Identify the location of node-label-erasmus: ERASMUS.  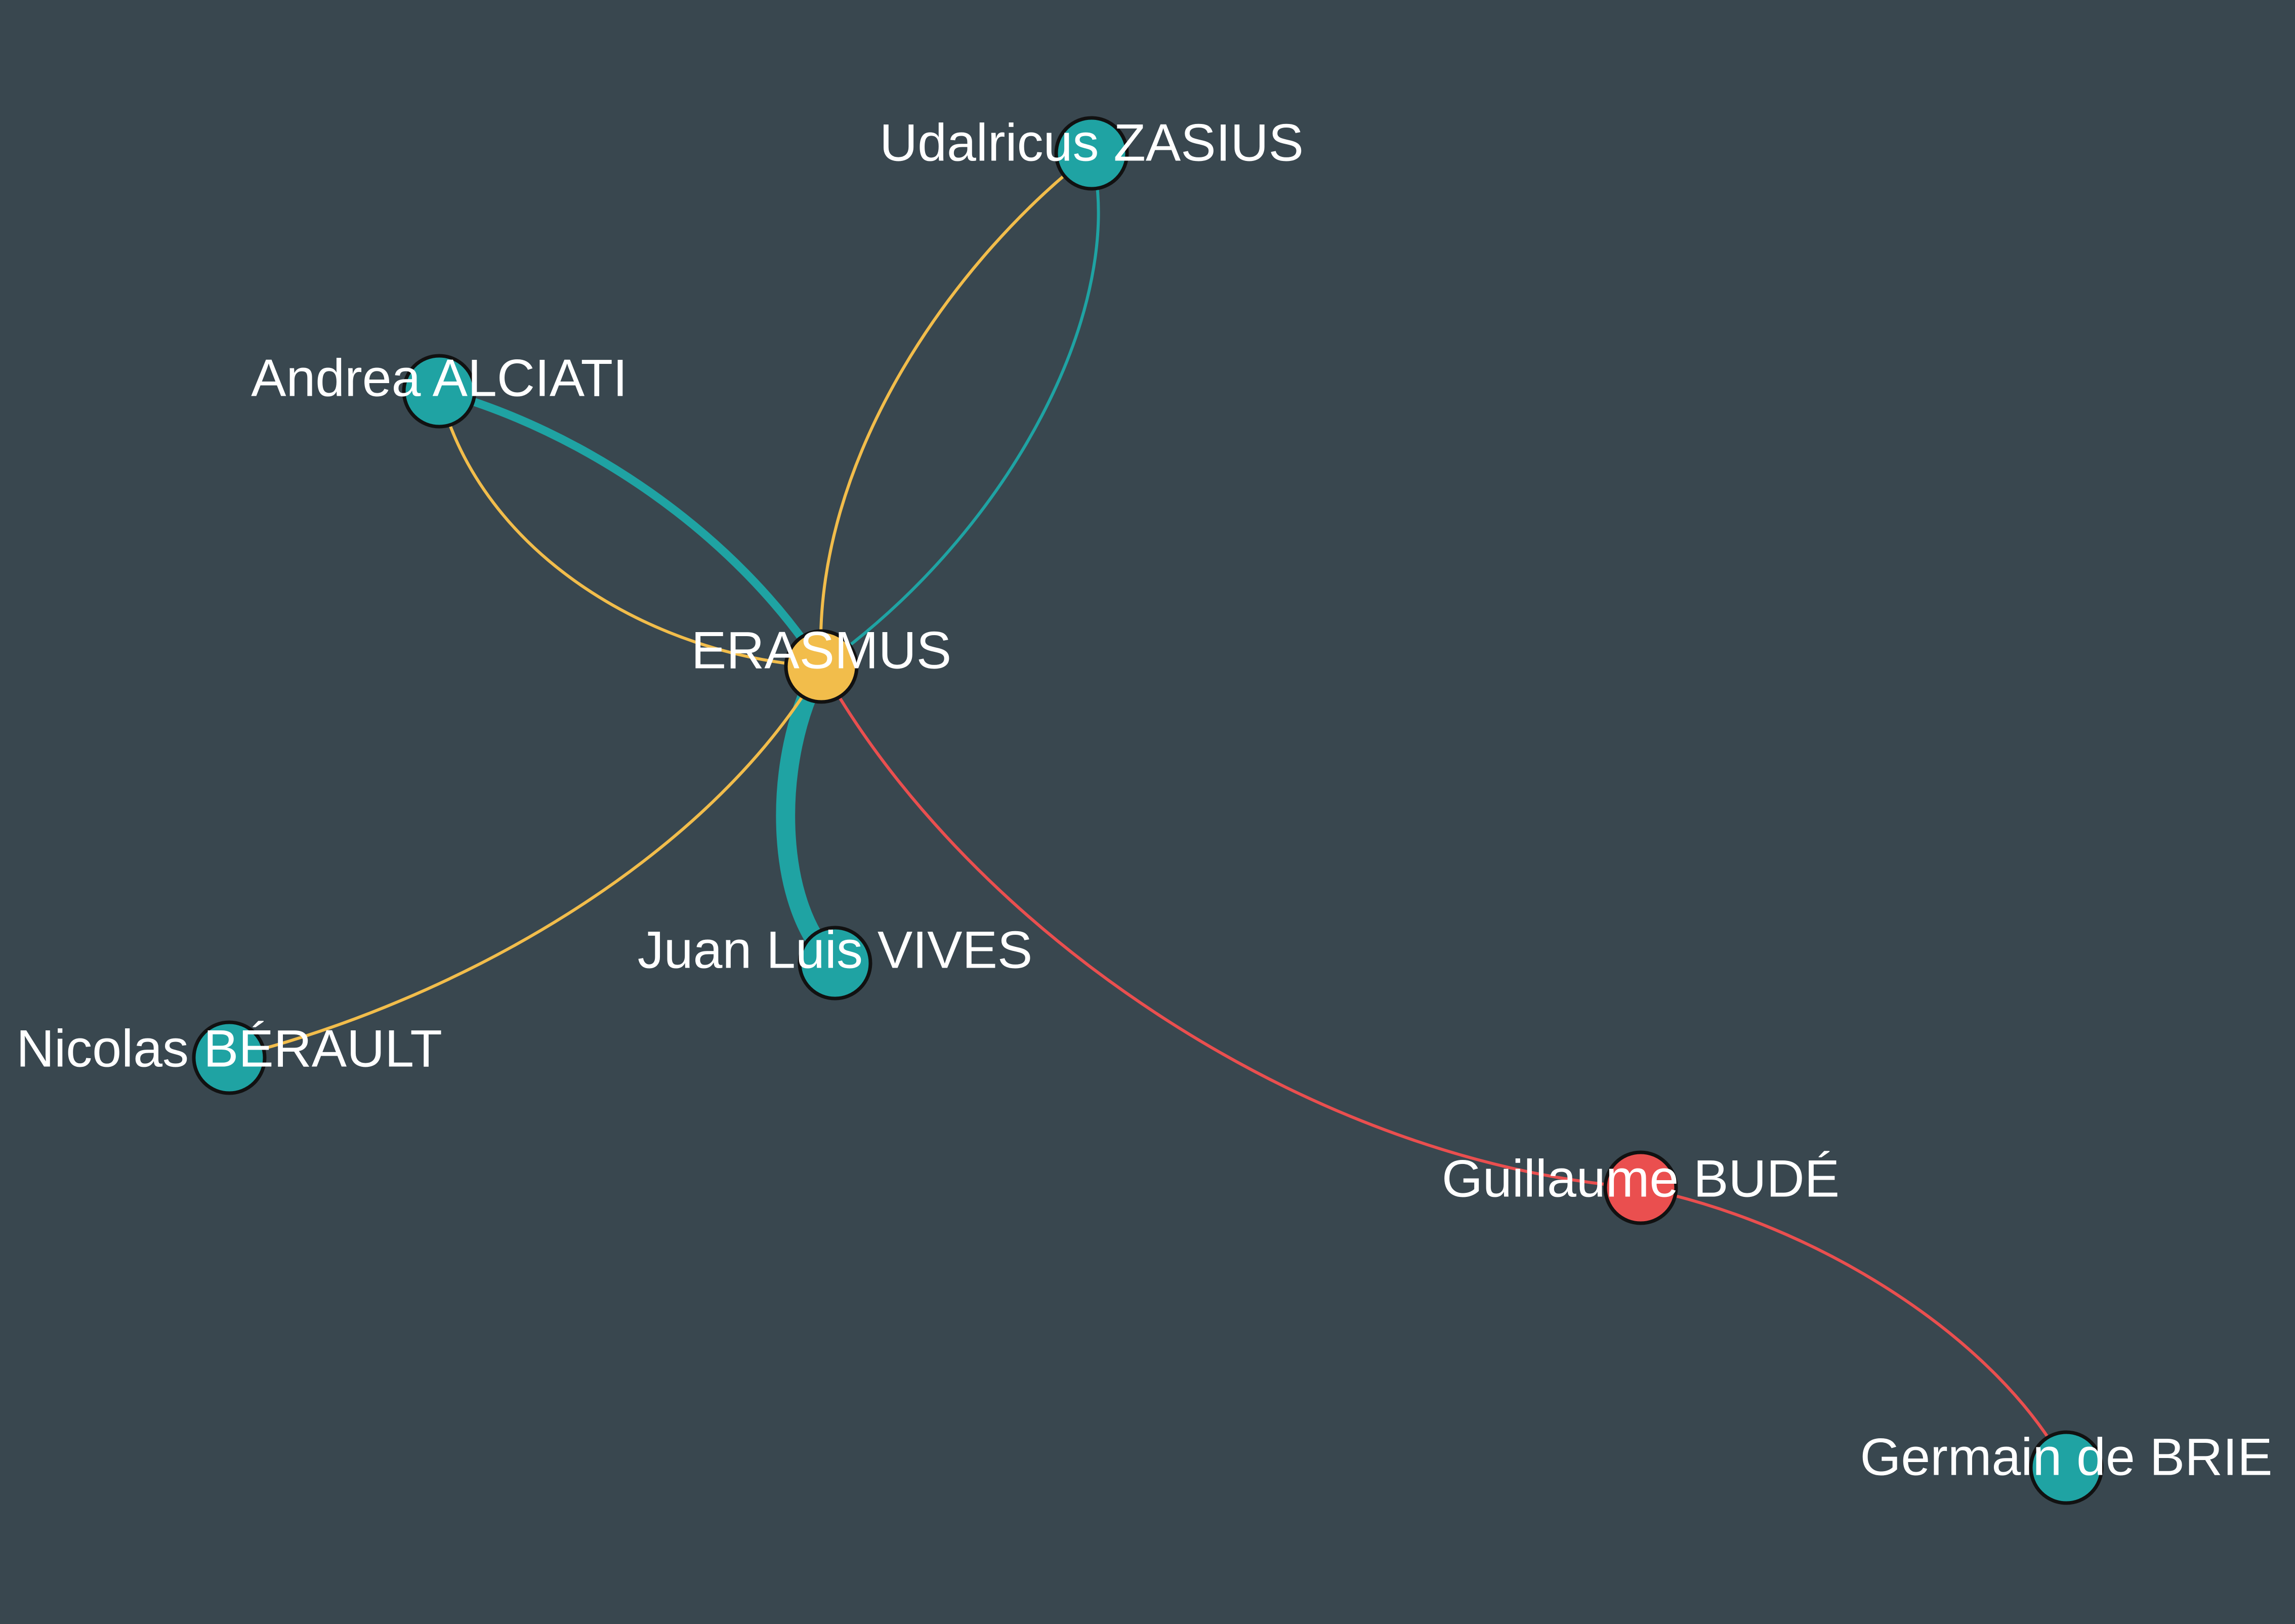
(821, 650).